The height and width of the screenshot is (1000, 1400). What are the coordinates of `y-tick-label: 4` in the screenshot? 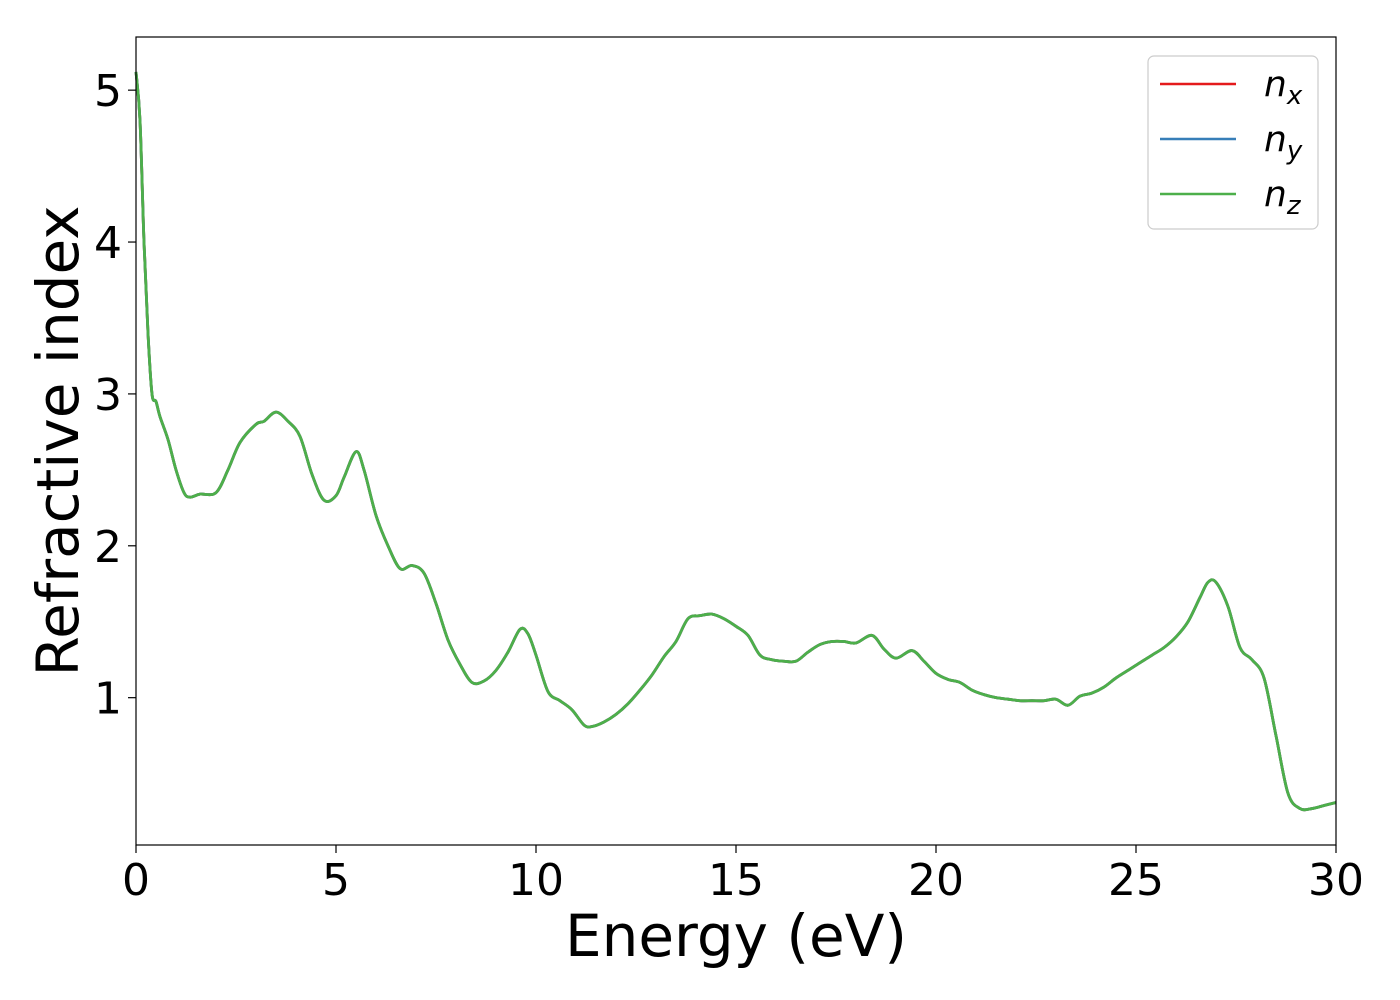 It's located at (108, 243).